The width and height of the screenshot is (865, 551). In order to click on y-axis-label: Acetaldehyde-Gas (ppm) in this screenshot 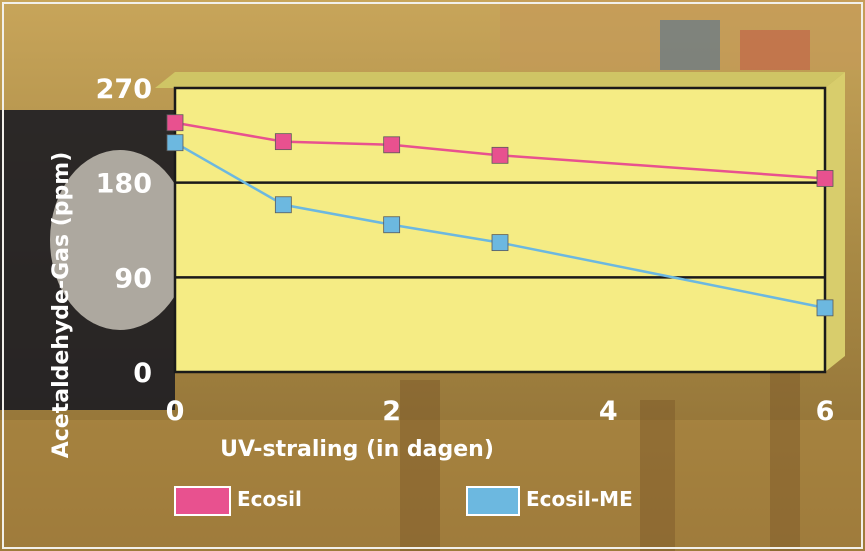, I will do `click(61, 305)`.